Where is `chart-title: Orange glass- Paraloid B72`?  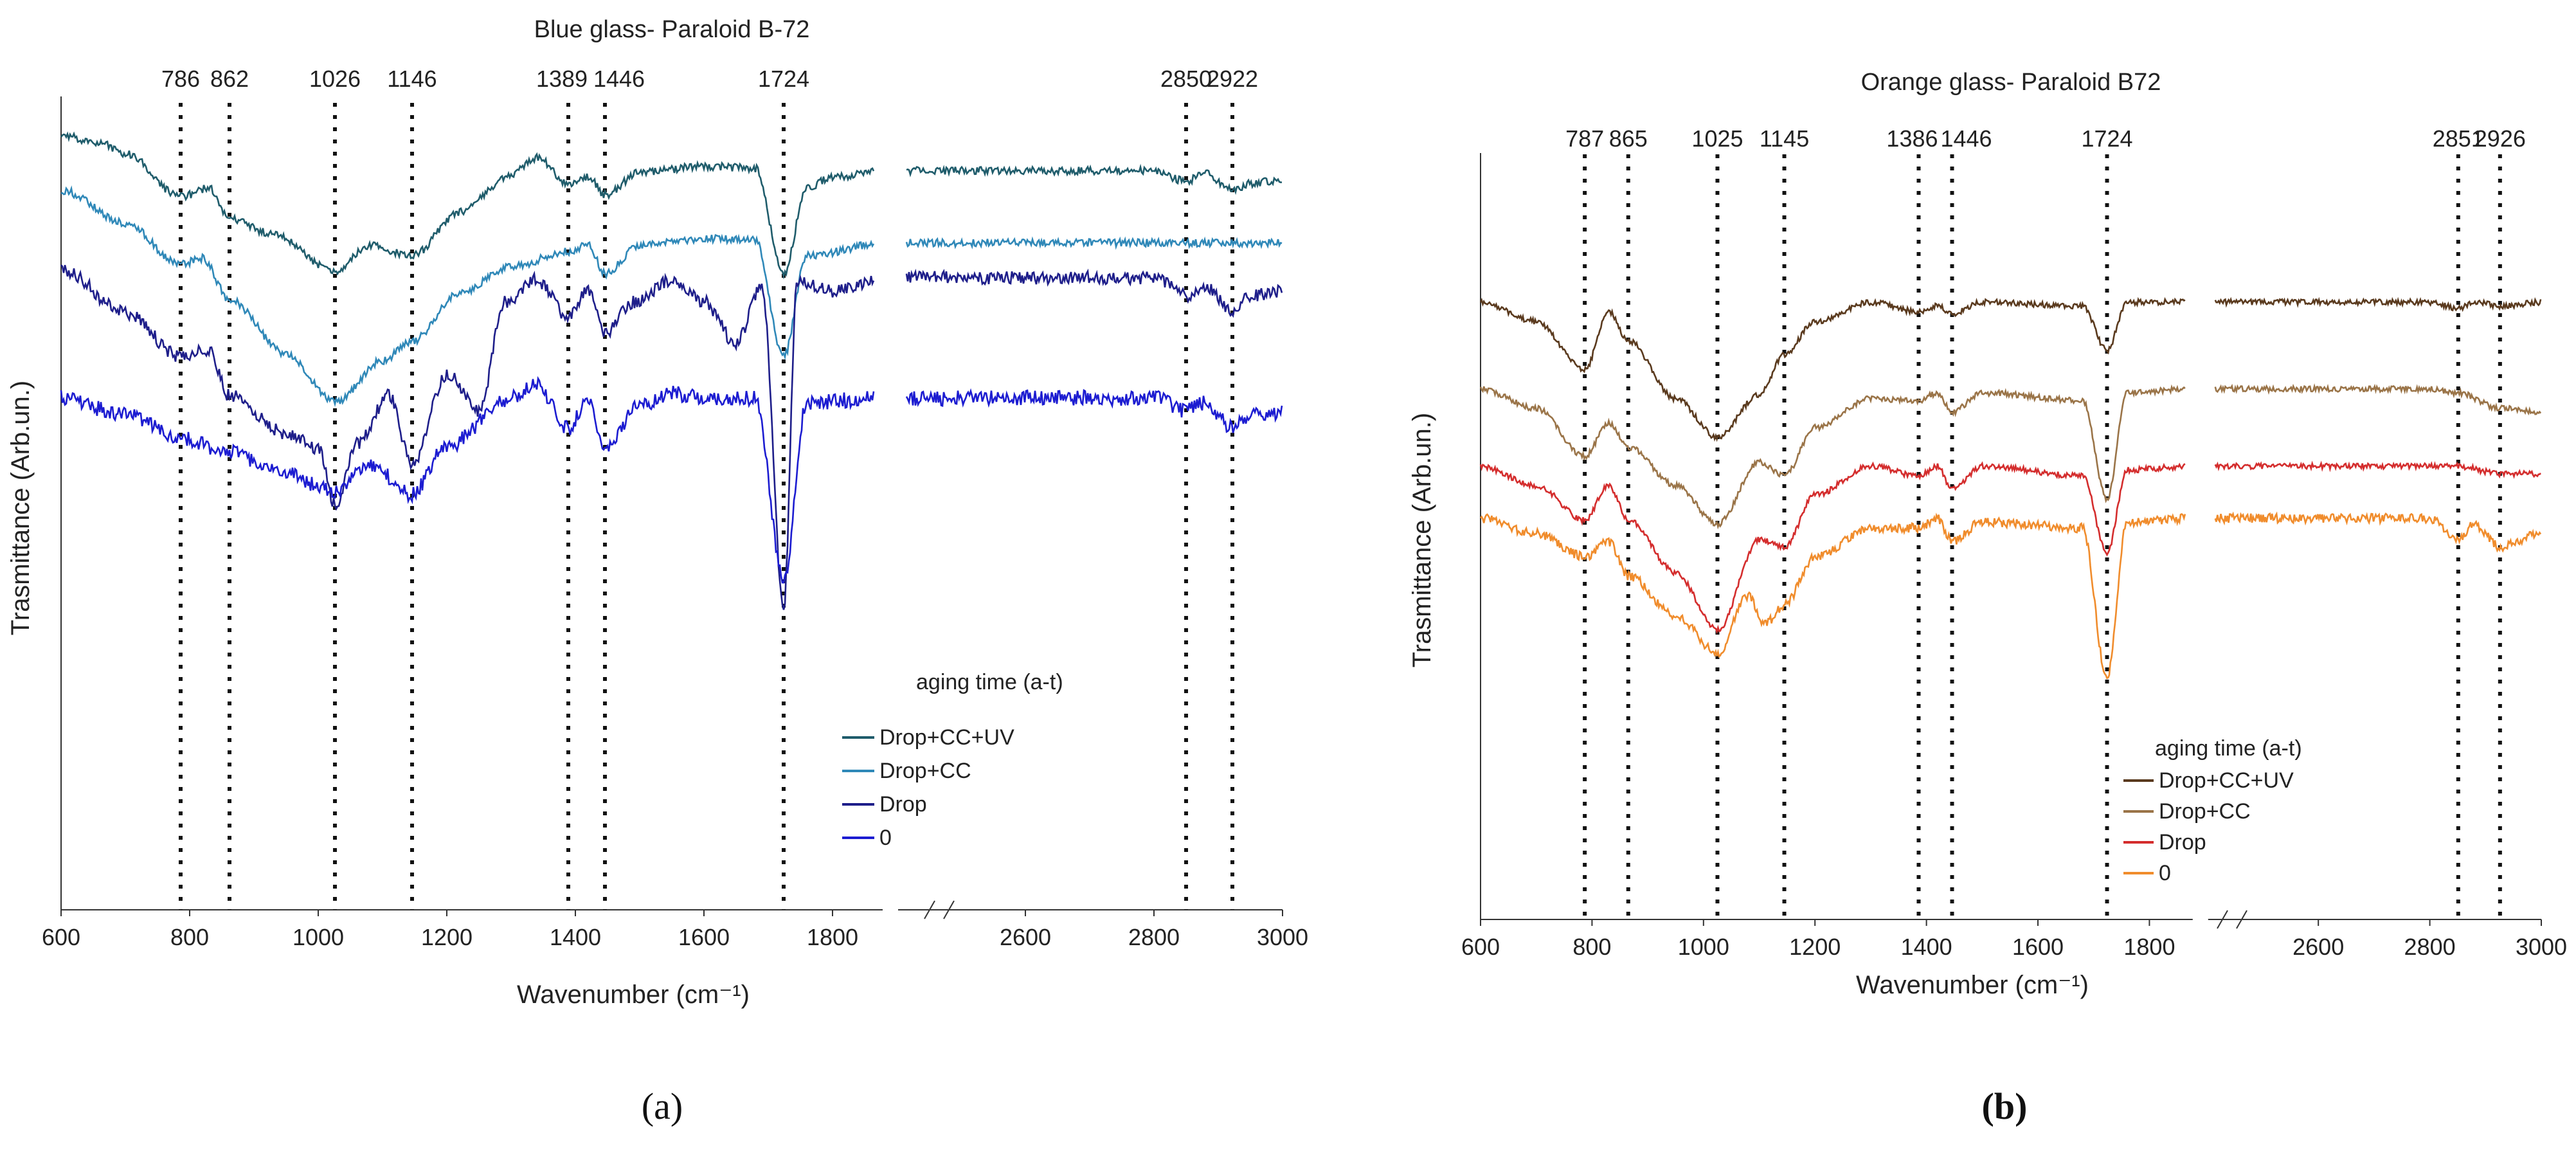
chart-title: Orange glass- Paraloid B72 is located at coordinates (2011, 82).